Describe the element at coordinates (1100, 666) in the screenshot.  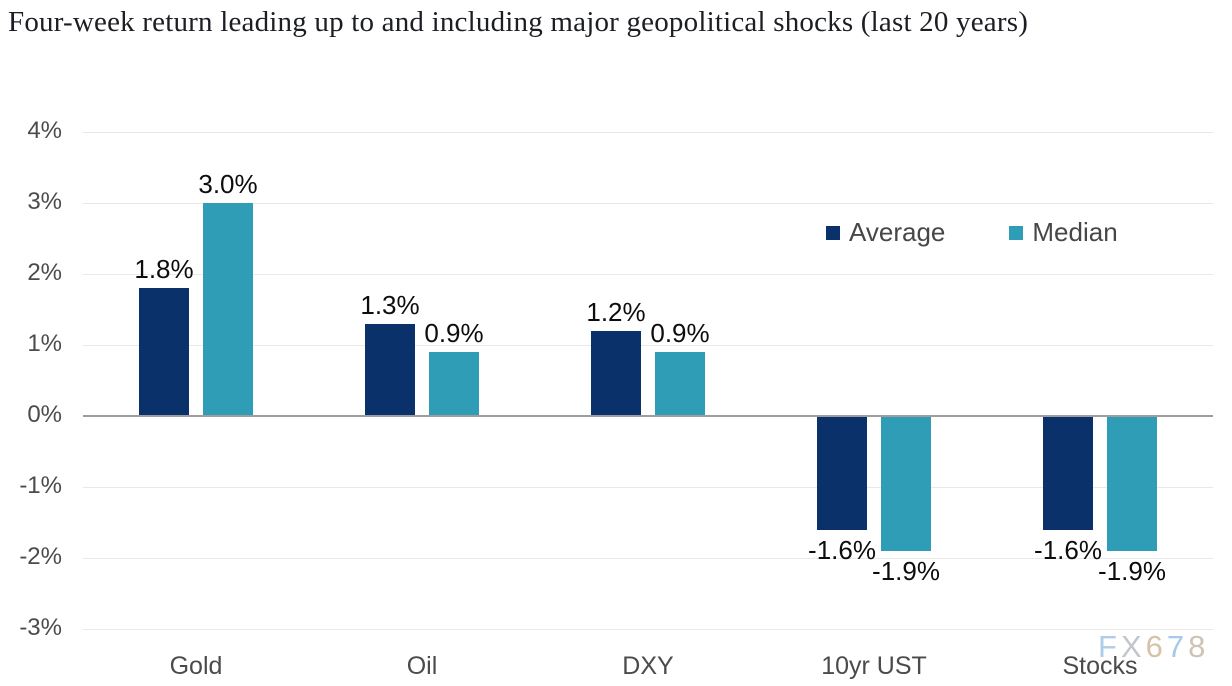
I see `category-label-stocks: Stocks` at that location.